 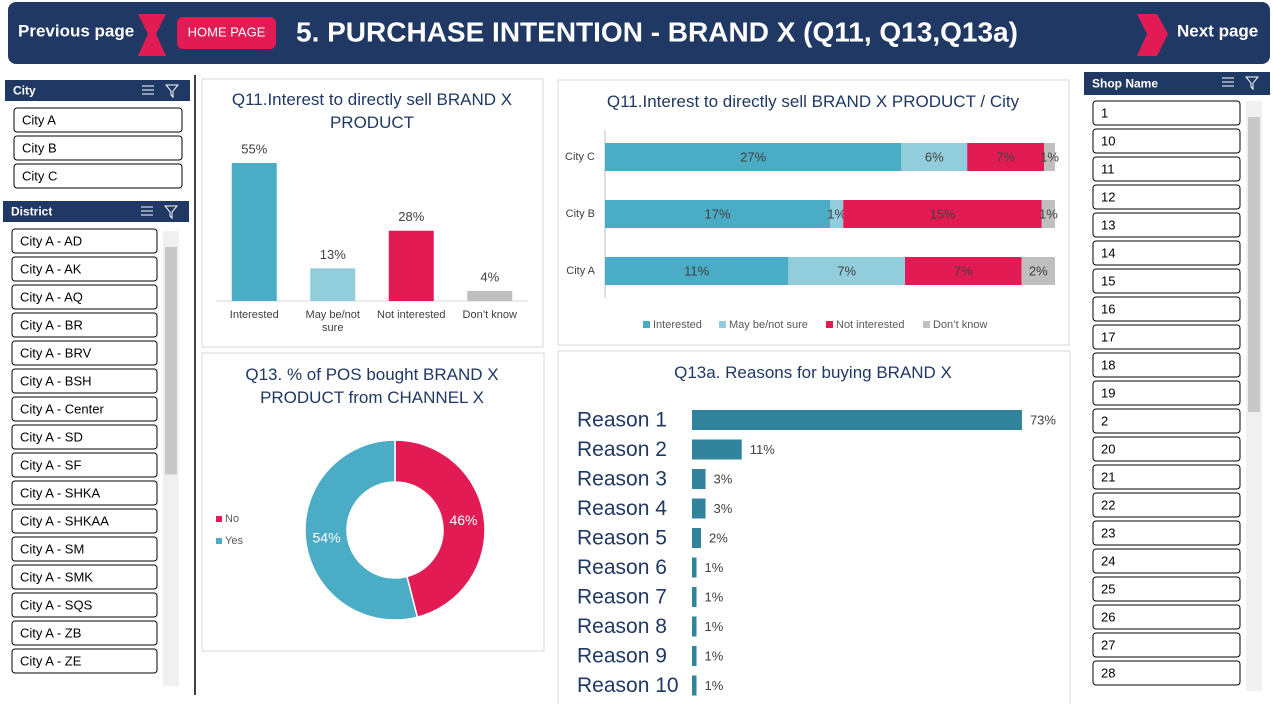 What do you see at coordinates (56, 380) in the screenshot?
I see `slicer-item-label: City A - BSH` at bounding box center [56, 380].